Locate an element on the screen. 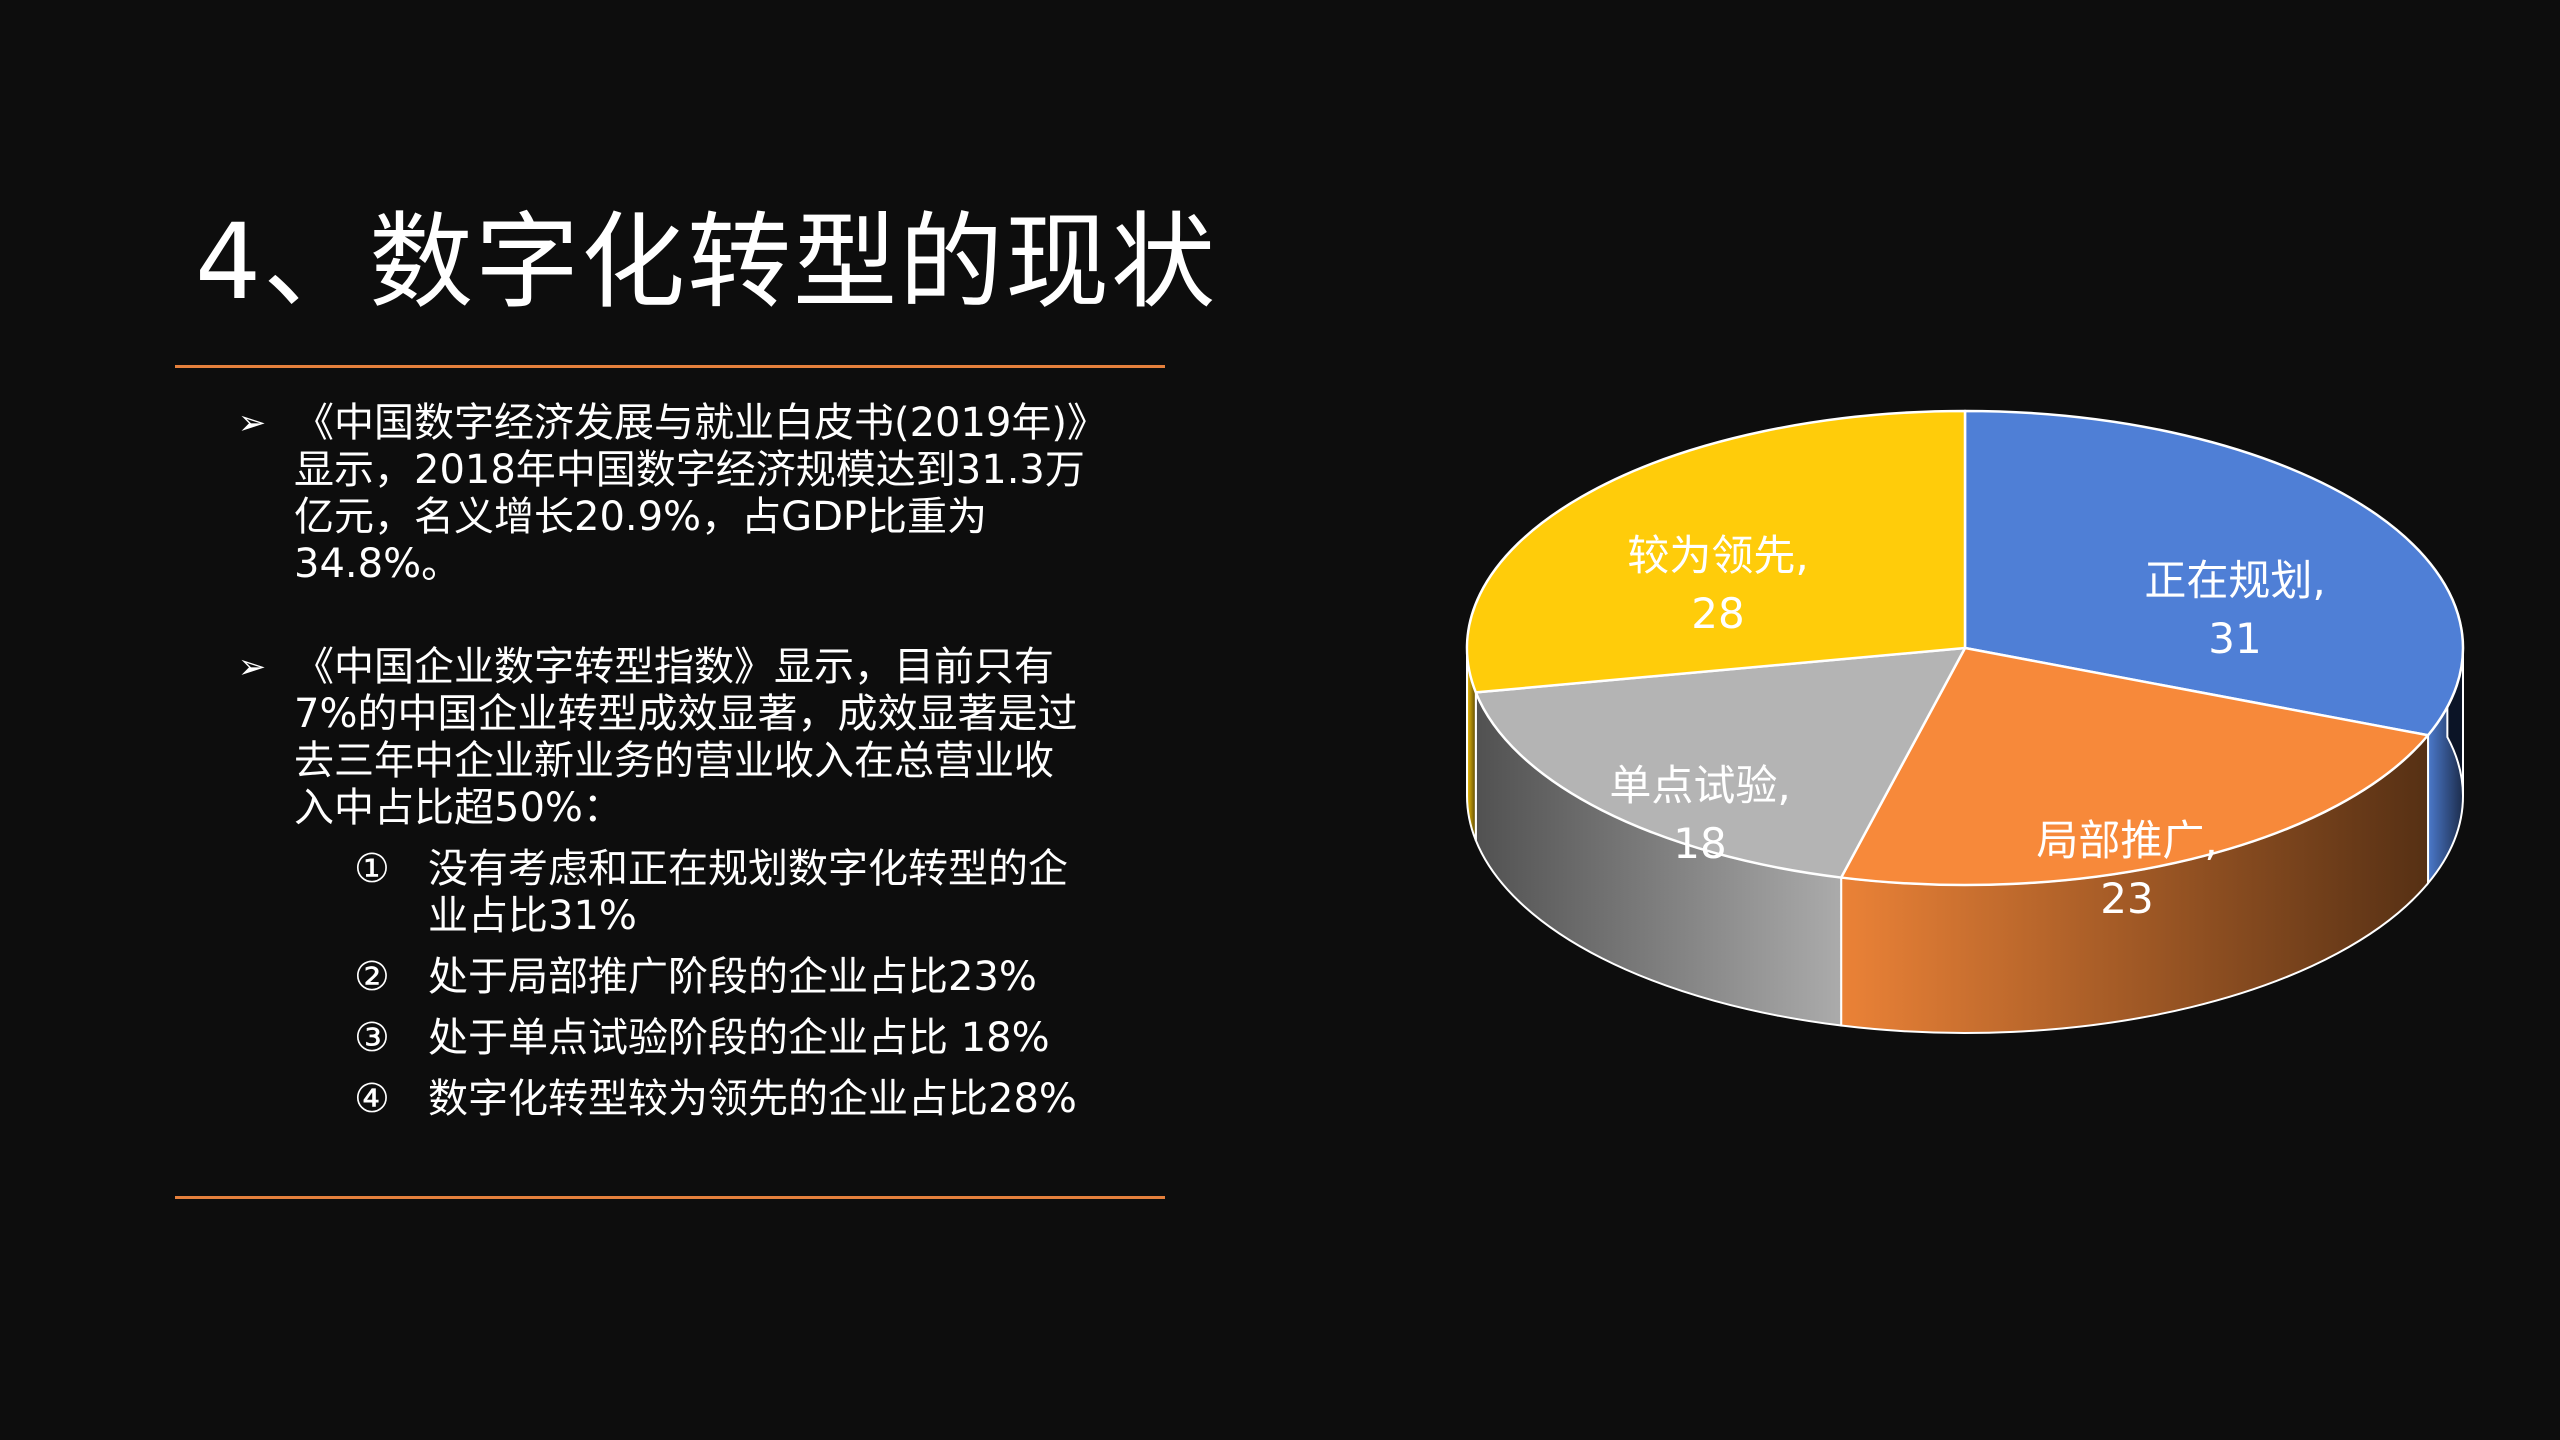 This screenshot has width=2560, height=1440. numbered-item: ② 处于局部推广阶段的企业占比23% is located at coordinates (743, 977).